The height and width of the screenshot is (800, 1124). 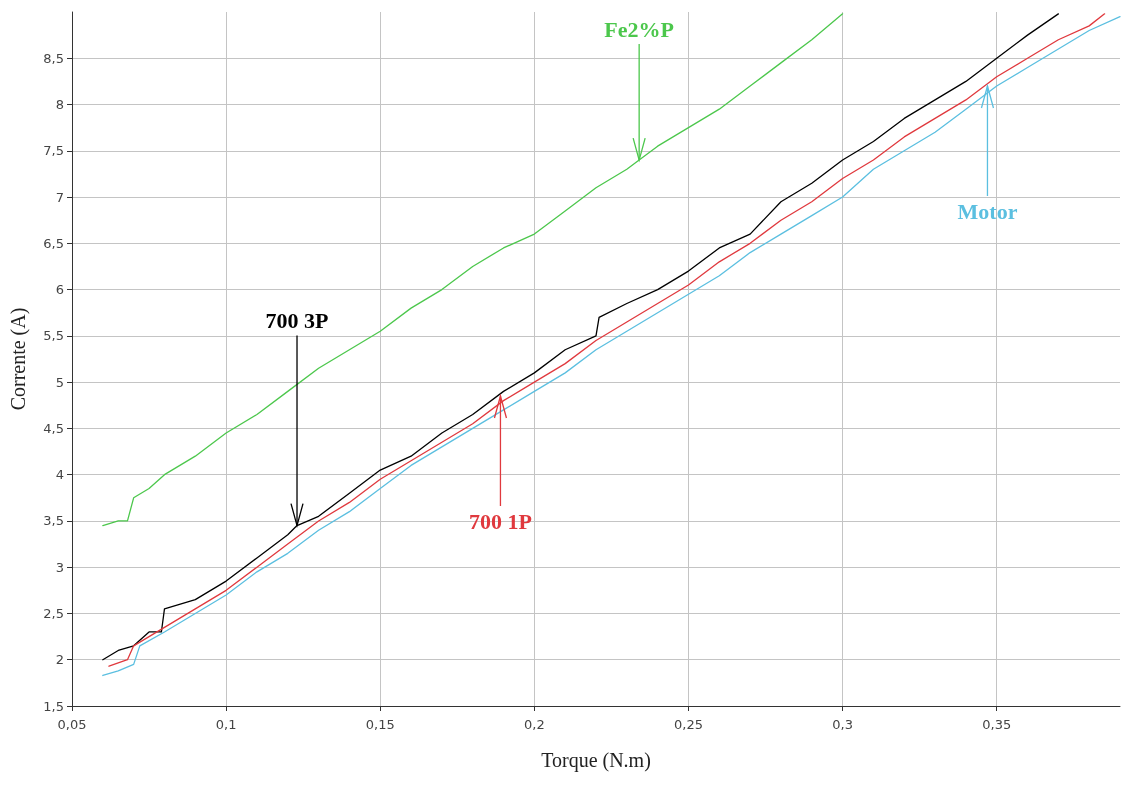 What do you see at coordinates (53, 151) in the screenshot?
I see `y-tick-label: 7,5` at bounding box center [53, 151].